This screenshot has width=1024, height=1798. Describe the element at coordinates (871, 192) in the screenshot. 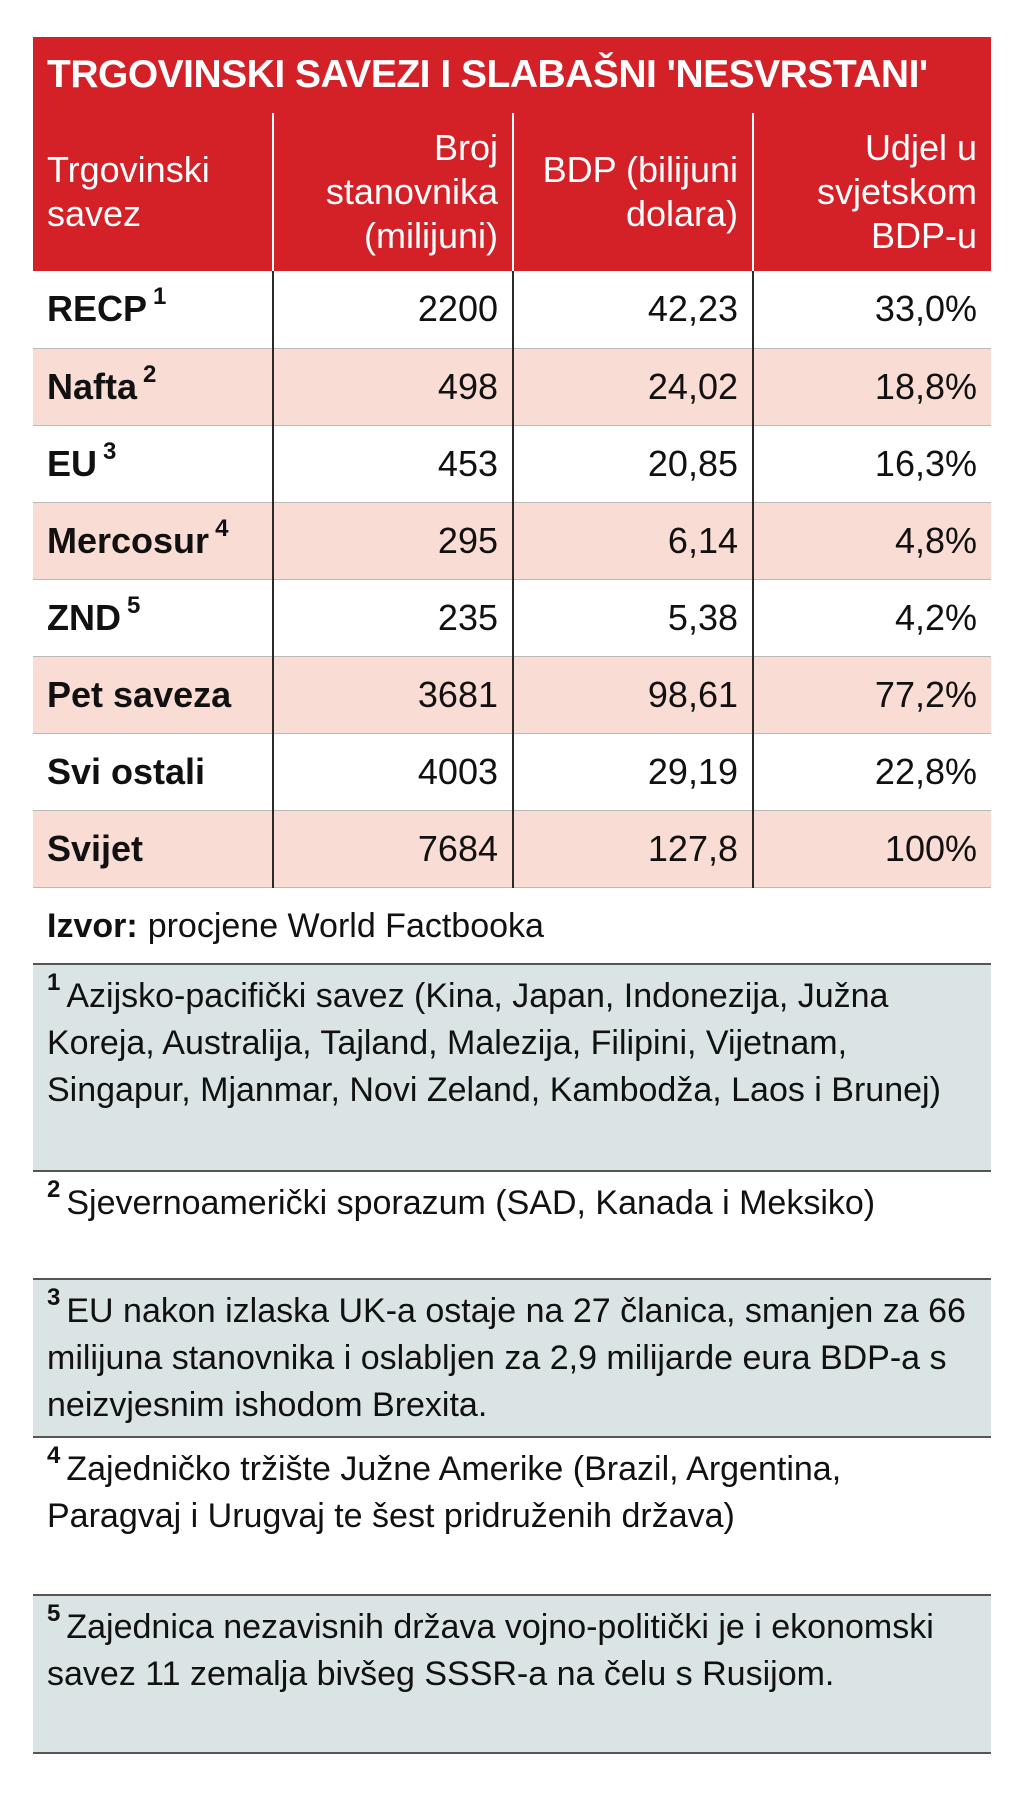

I see `header-share: Udjel u svjetskom BDP-u` at that location.